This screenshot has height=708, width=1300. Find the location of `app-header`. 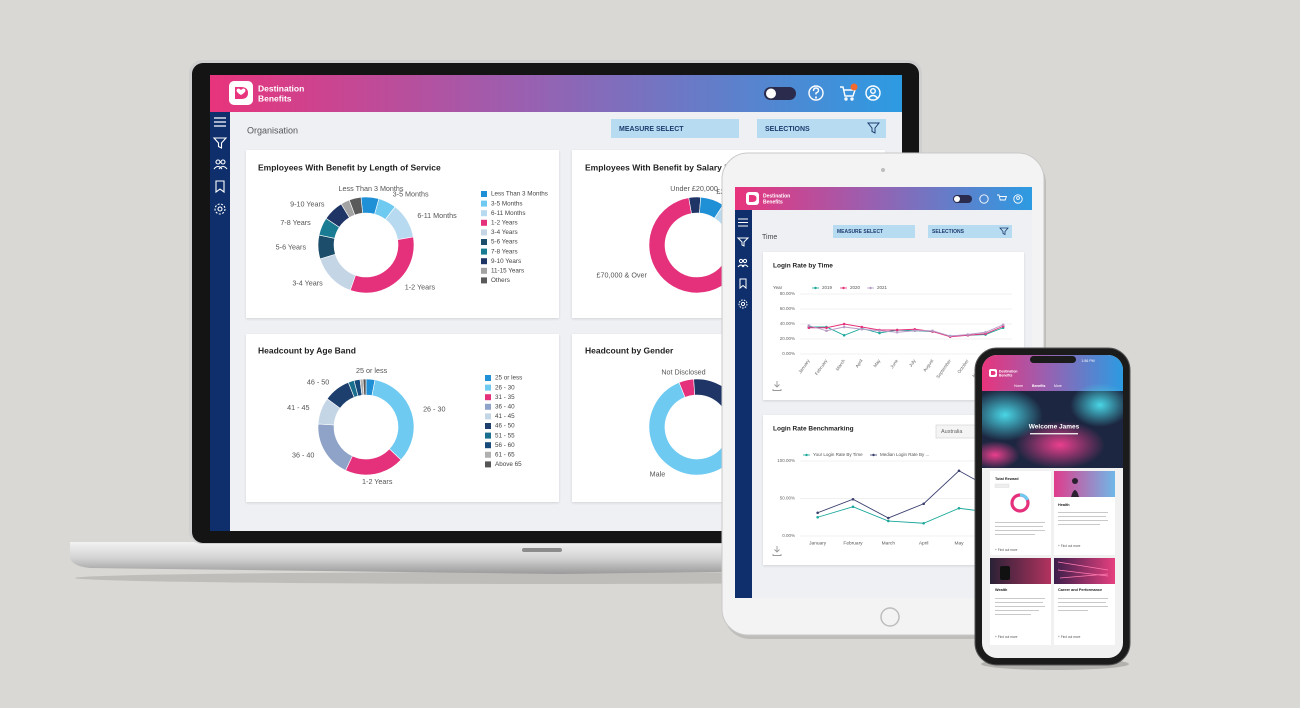

app-header is located at coordinates (883, 198).